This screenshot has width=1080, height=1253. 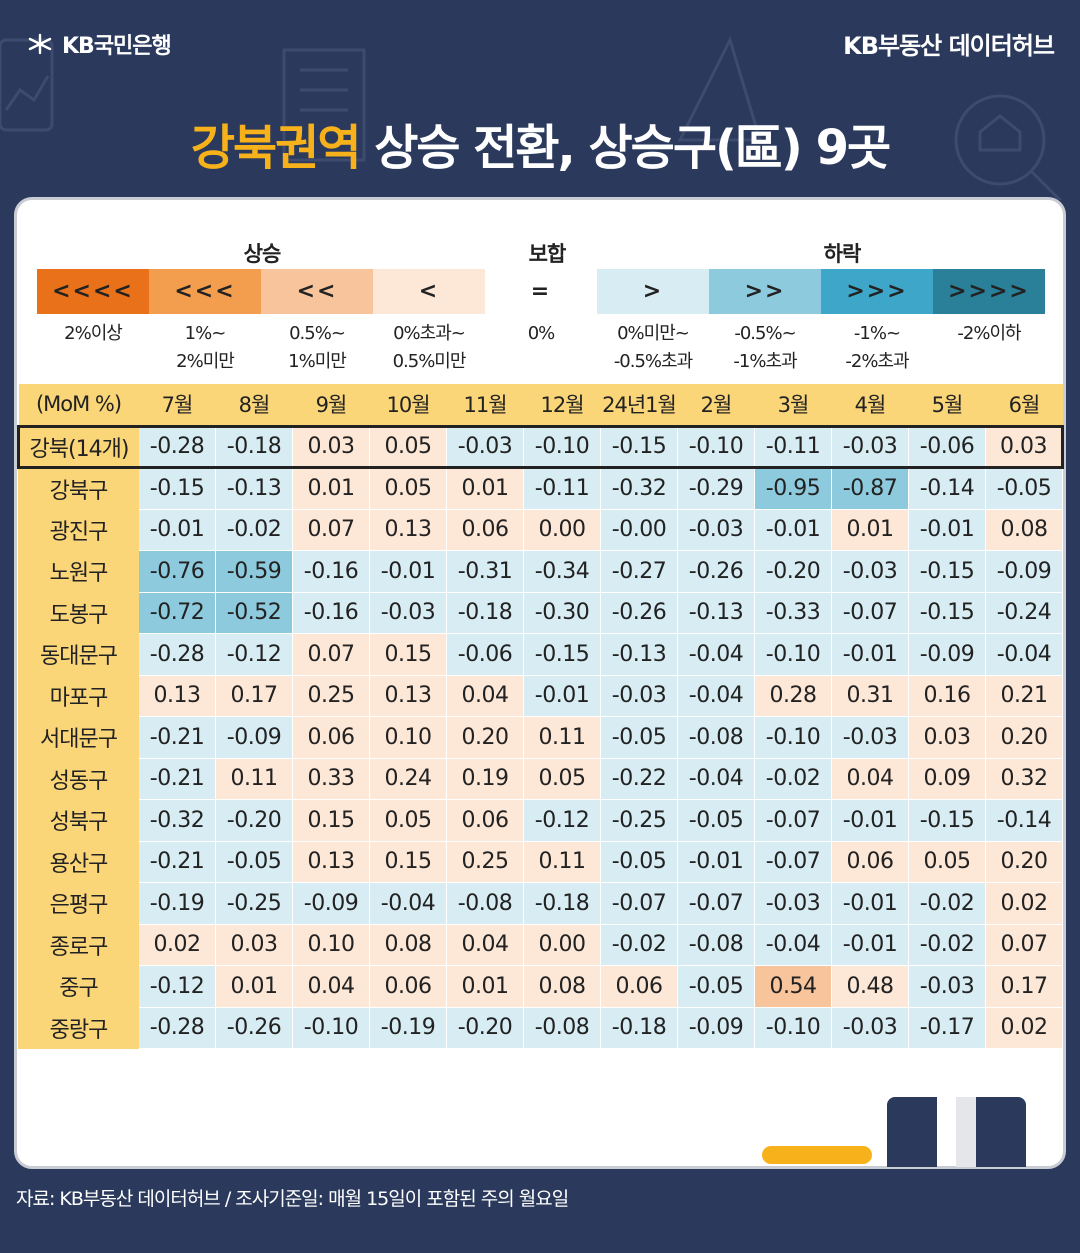 What do you see at coordinates (947, 446) in the screenshot?
I see `value-cell: -0.06` at bounding box center [947, 446].